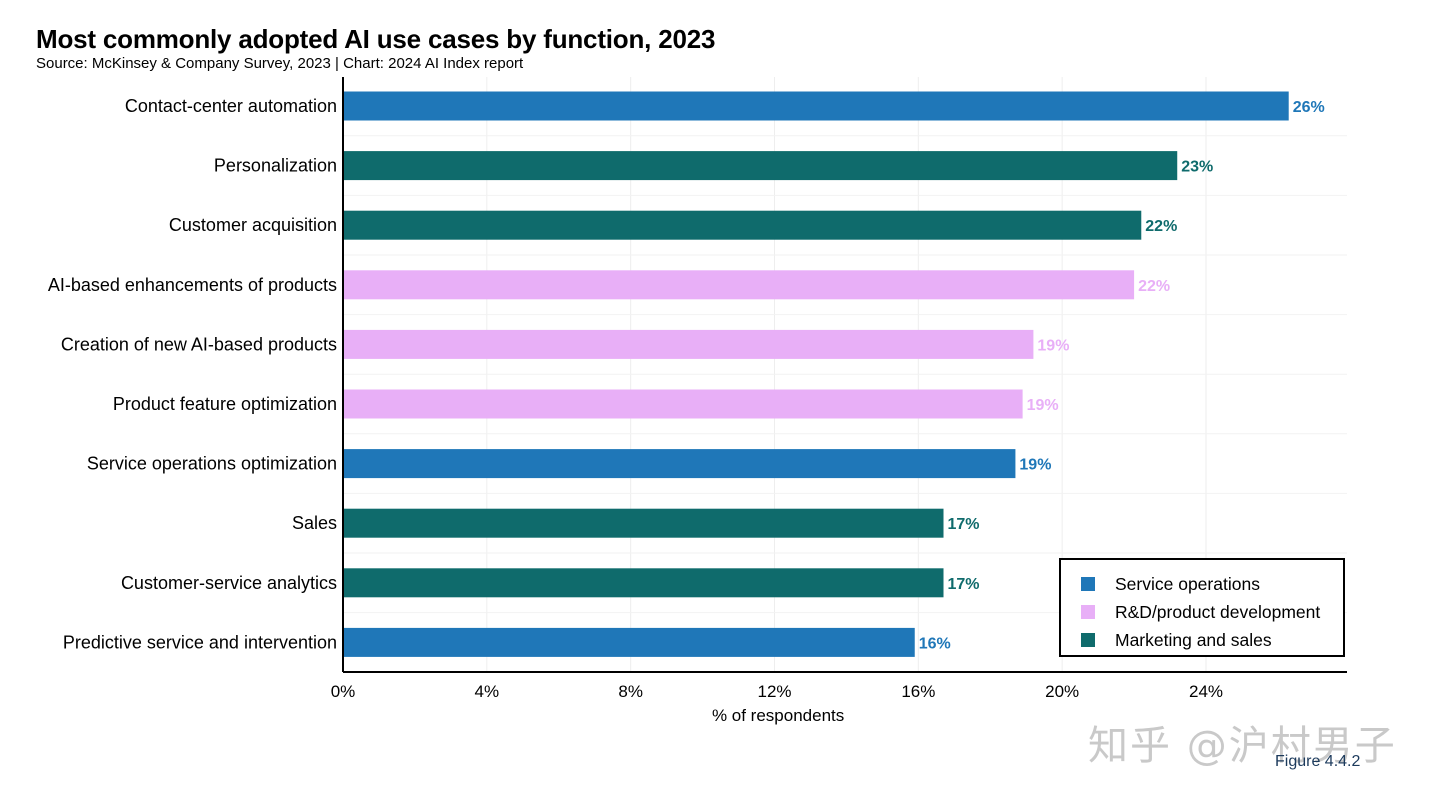 Image resolution: width=1430 pixels, height=798 pixels. Describe the element at coordinates (630, 691) in the screenshot. I see `x-tick-label: 8%` at that location.